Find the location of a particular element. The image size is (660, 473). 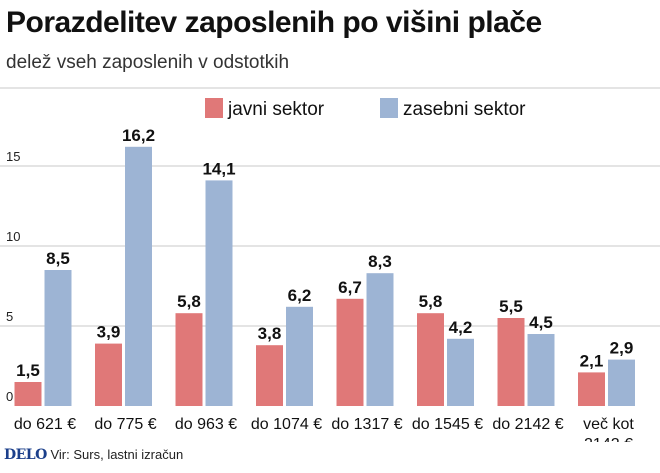

value-label-zasebni-4: 6,2 is located at coordinates (300, 295).